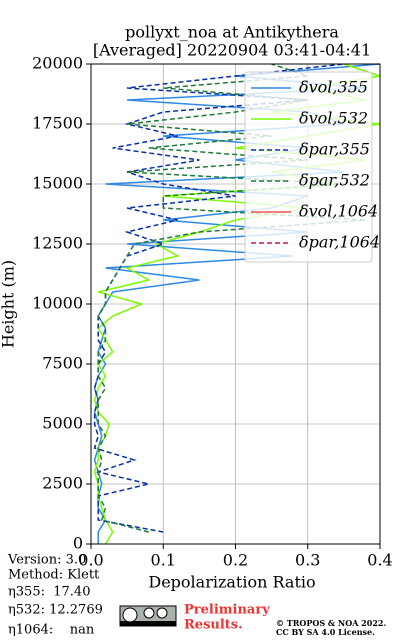 The height and width of the screenshot is (640, 400). I want to click on x-tick-label: 0.4, so click(379, 560).